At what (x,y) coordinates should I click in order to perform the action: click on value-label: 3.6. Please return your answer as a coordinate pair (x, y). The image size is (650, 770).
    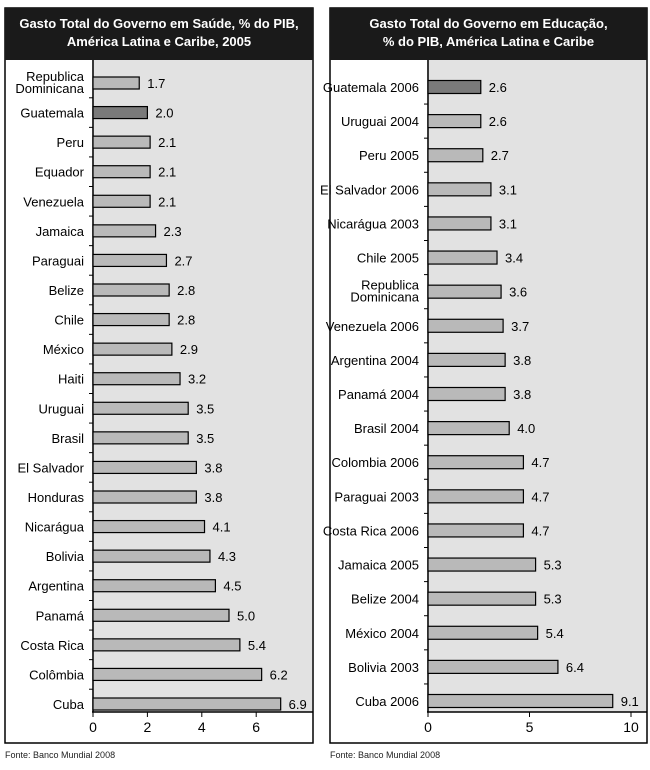
    Looking at the image, I should click on (518, 292).